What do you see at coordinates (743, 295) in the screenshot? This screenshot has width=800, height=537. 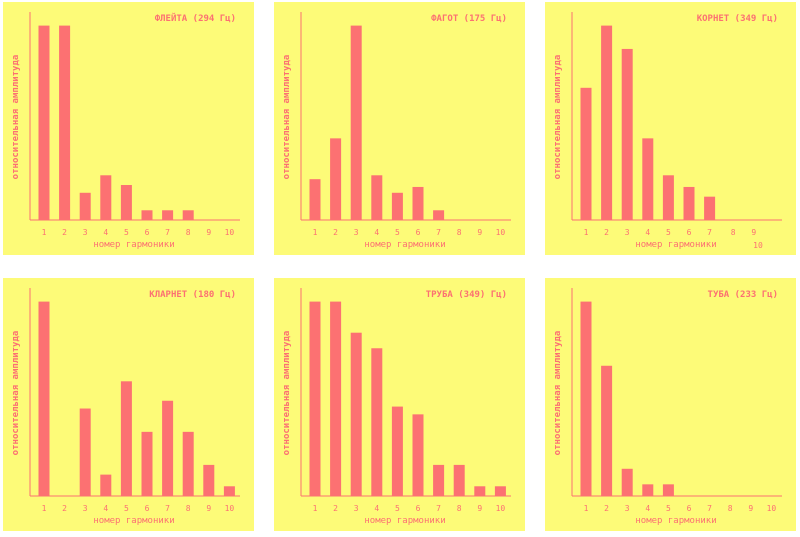 I see `chart-title: ТУБА (233 Гц)` at bounding box center [743, 295].